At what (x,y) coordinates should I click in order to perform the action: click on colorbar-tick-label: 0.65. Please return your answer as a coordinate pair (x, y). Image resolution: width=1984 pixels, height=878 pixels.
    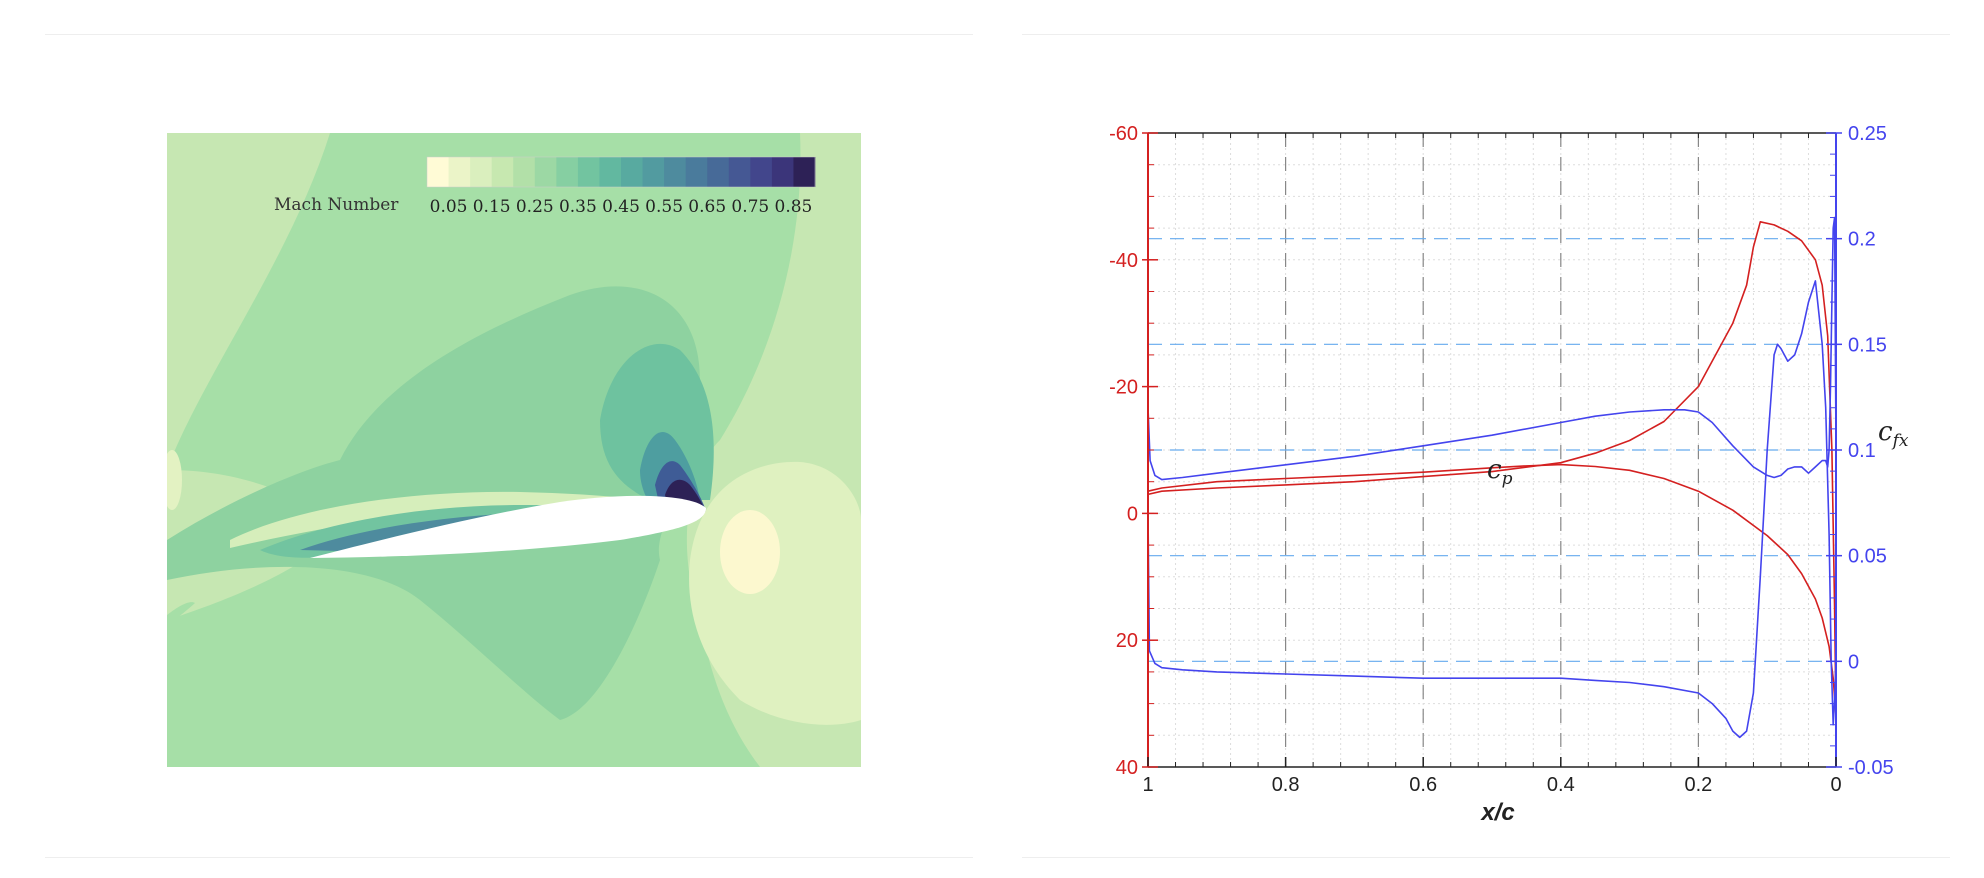
    Looking at the image, I should click on (707, 207).